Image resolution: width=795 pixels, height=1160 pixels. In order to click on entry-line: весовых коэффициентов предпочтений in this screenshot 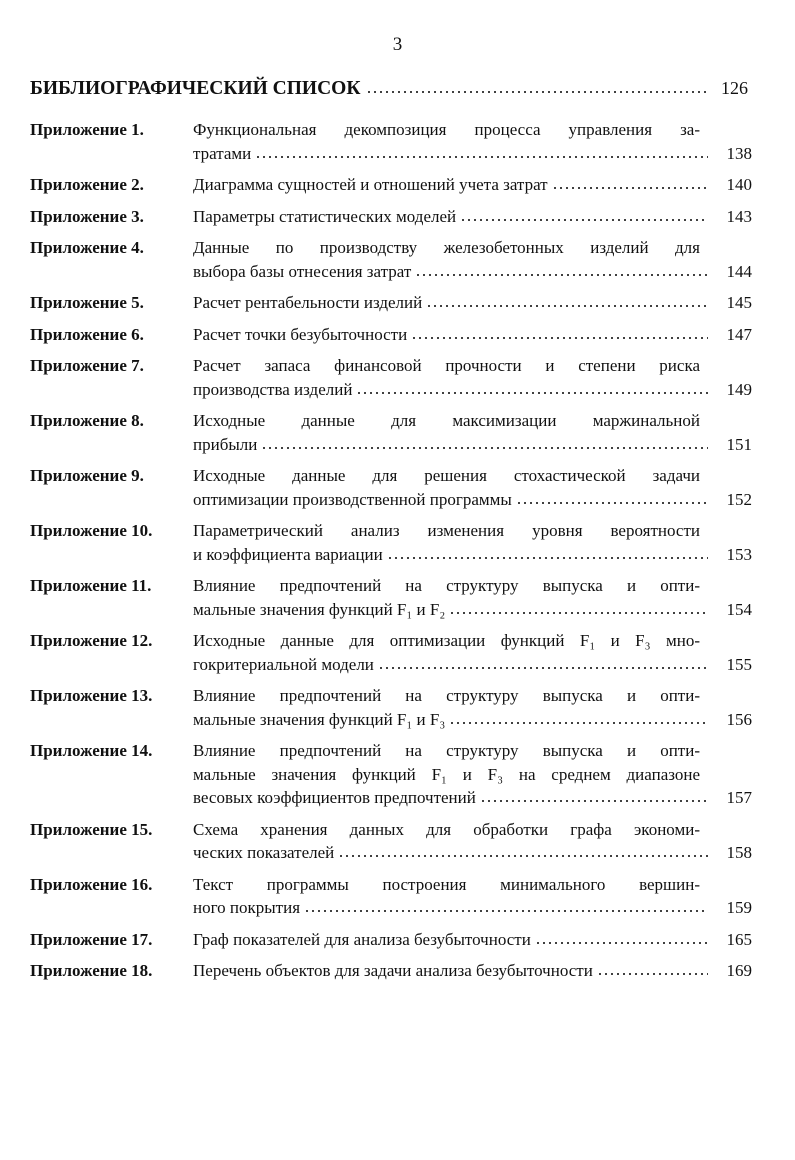, I will do `click(334, 797)`.